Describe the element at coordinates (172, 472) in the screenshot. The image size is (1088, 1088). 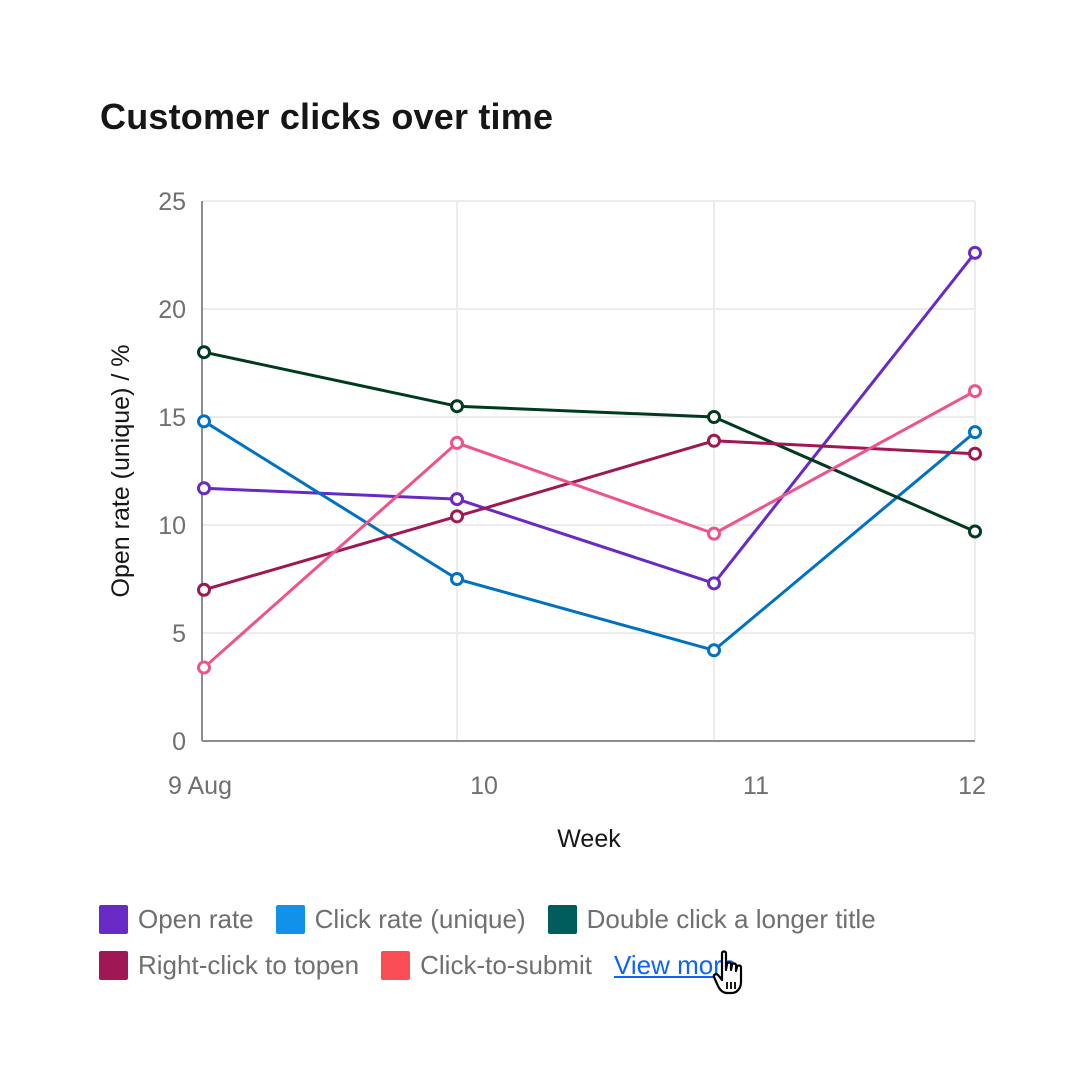
I see `y-axis-ticks: 0 5 10 15 20 25` at that location.